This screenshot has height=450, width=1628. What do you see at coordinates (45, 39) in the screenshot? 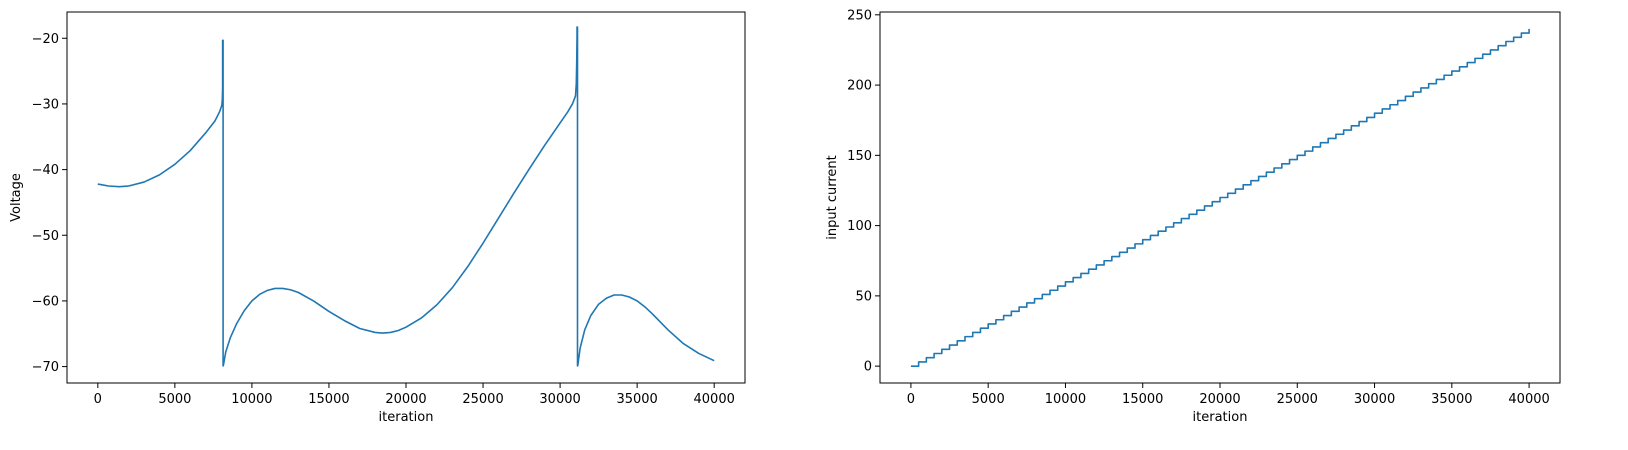
I see `y-tick-label: −20` at bounding box center [45, 39].